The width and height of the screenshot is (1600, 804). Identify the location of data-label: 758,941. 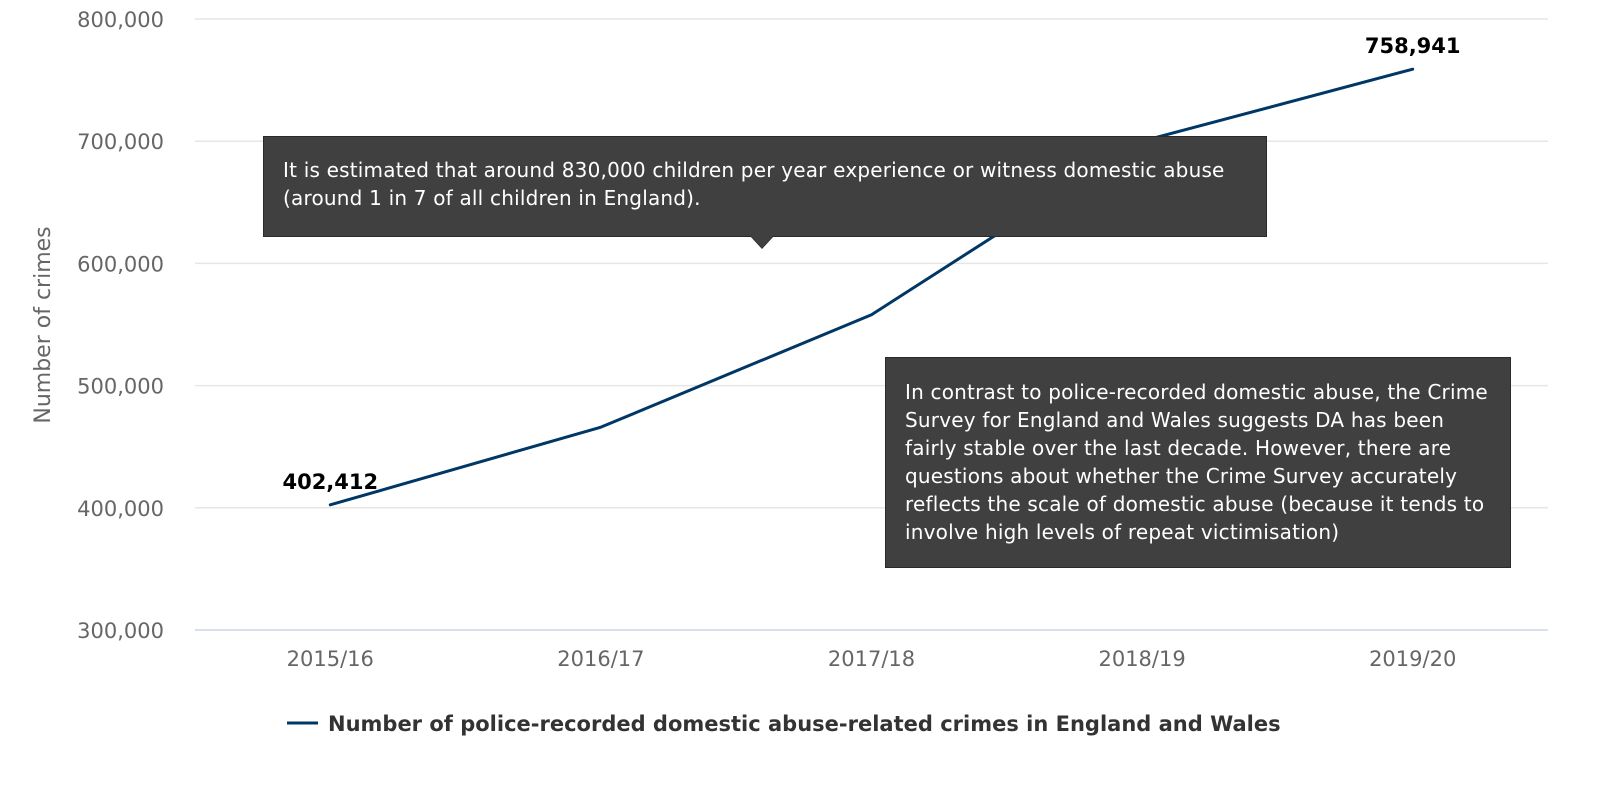
(1413, 46).